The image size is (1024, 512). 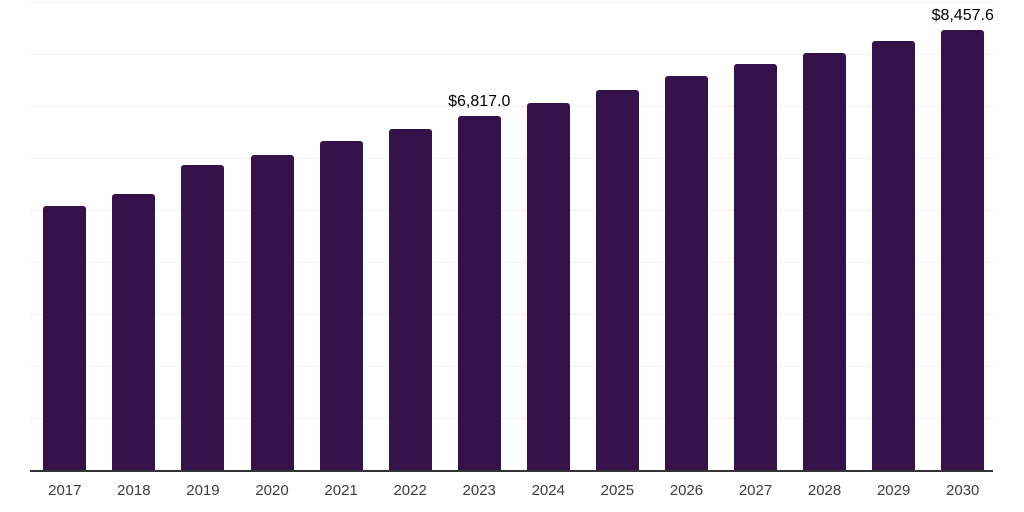 I want to click on bar-2018, so click(x=134, y=331).